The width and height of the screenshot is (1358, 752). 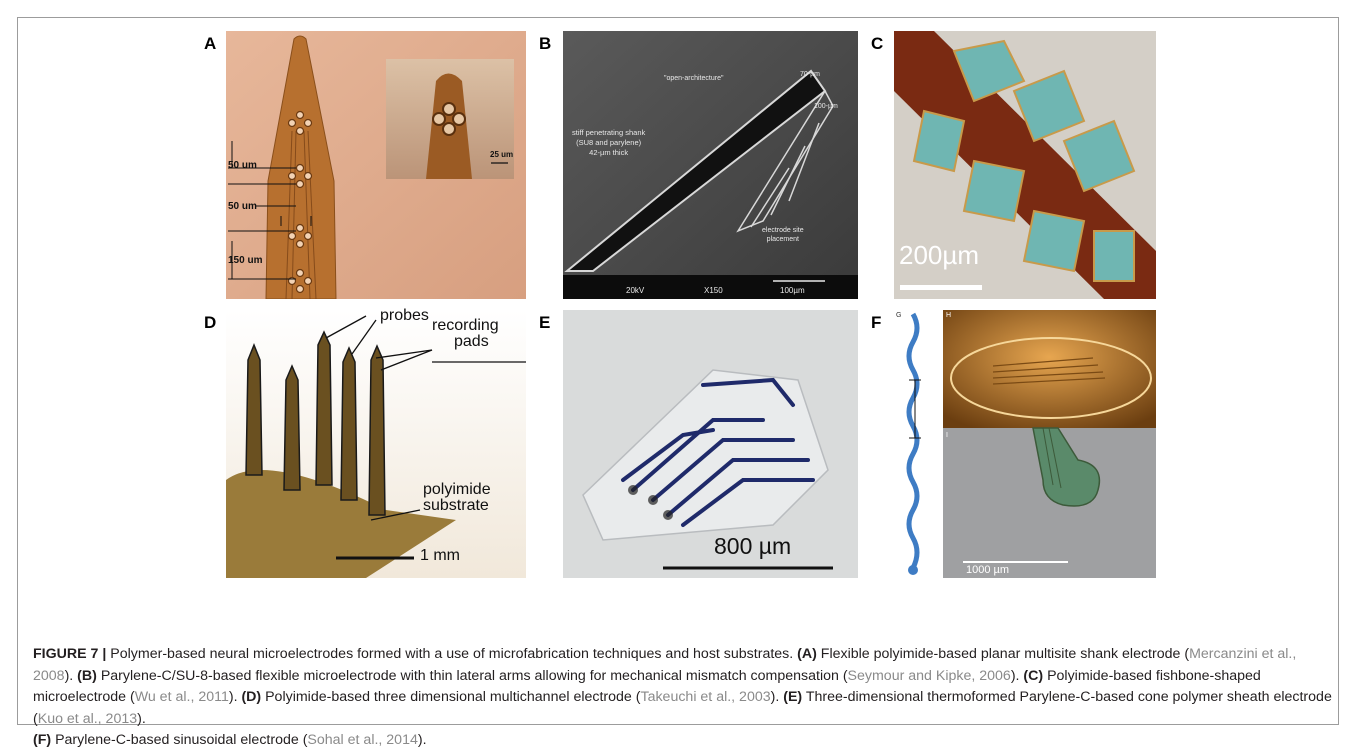 I want to click on panel-f-sub-label-g: G, so click(x=899, y=315).